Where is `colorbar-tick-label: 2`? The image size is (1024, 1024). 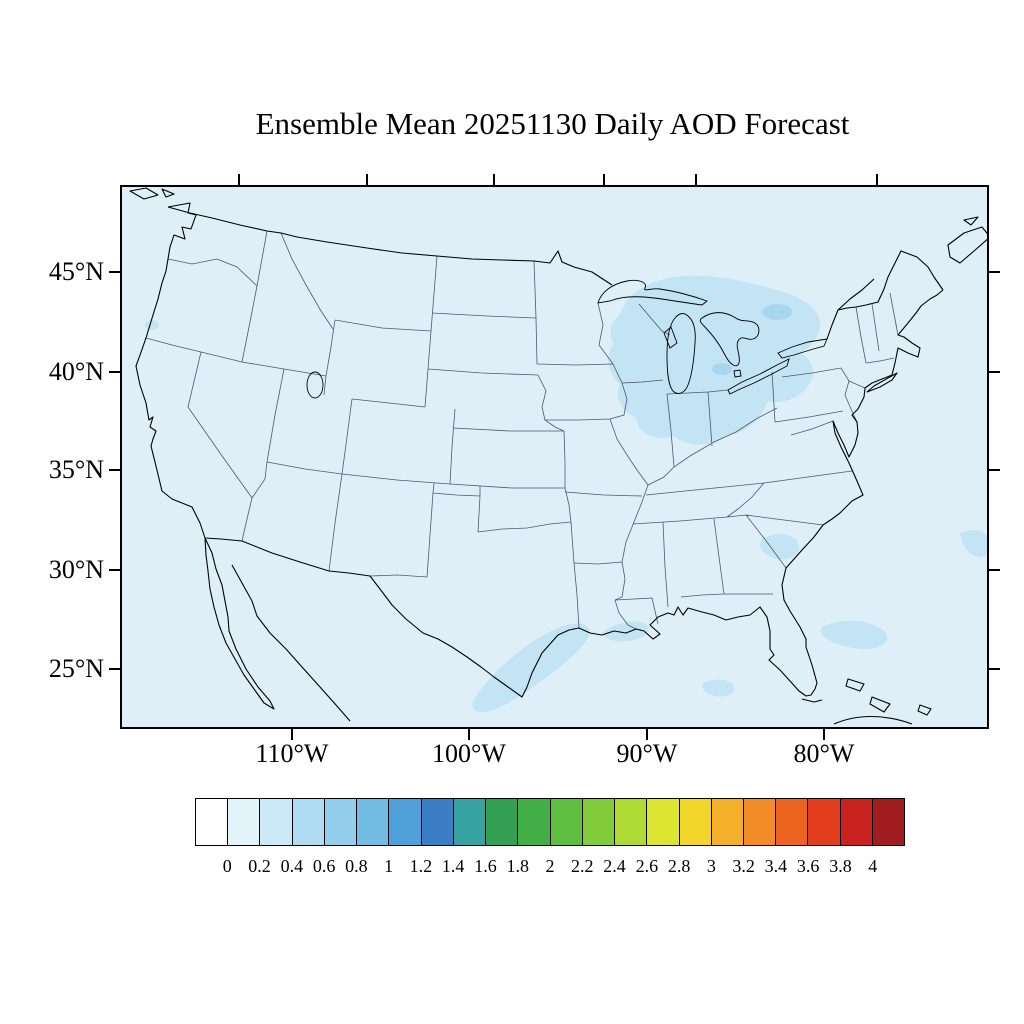 colorbar-tick-label: 2 is located at coordinates (550, 866).